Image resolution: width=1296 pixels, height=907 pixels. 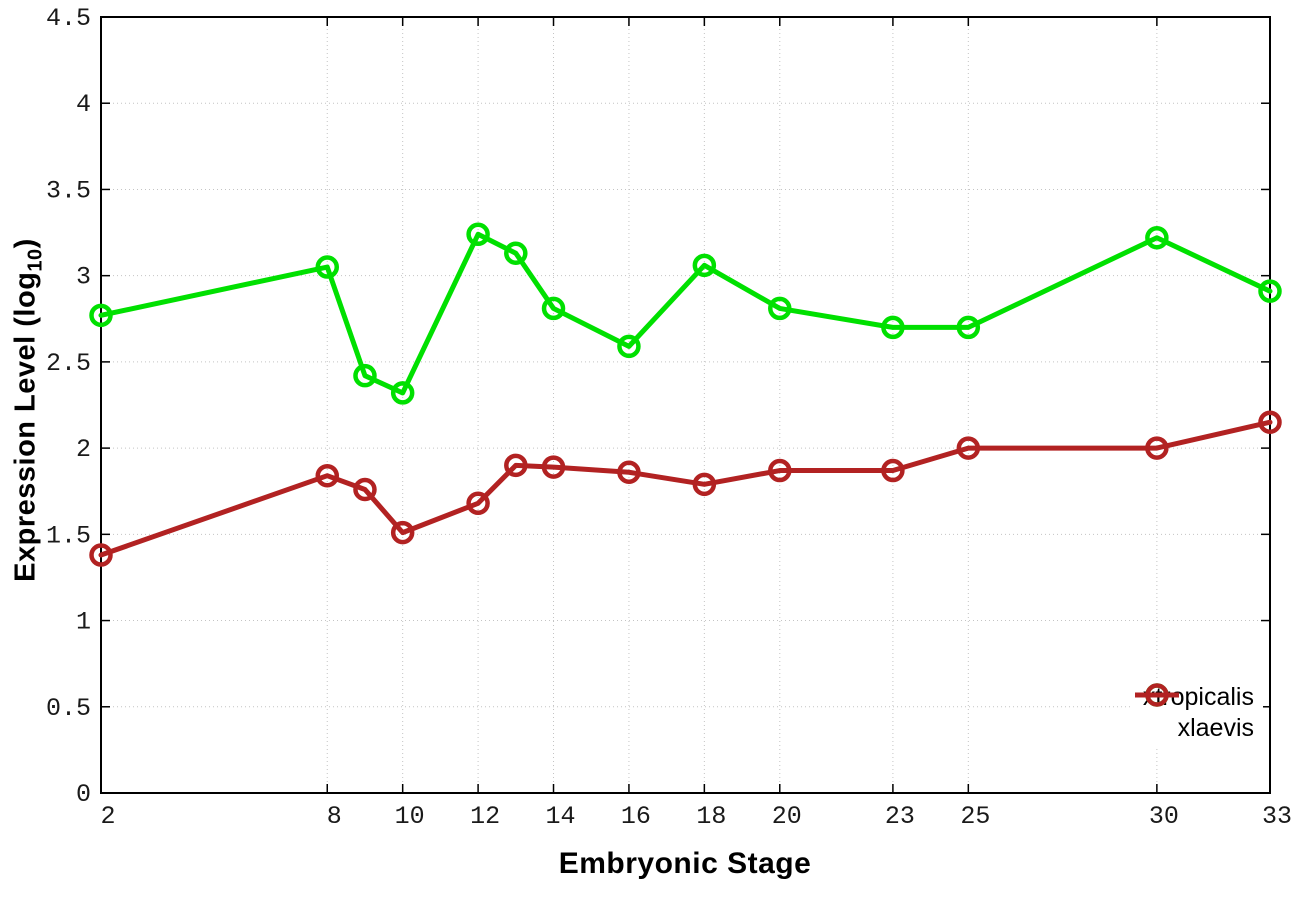 I want to click on x-tick-label: 16, so click(x=636, y=816).